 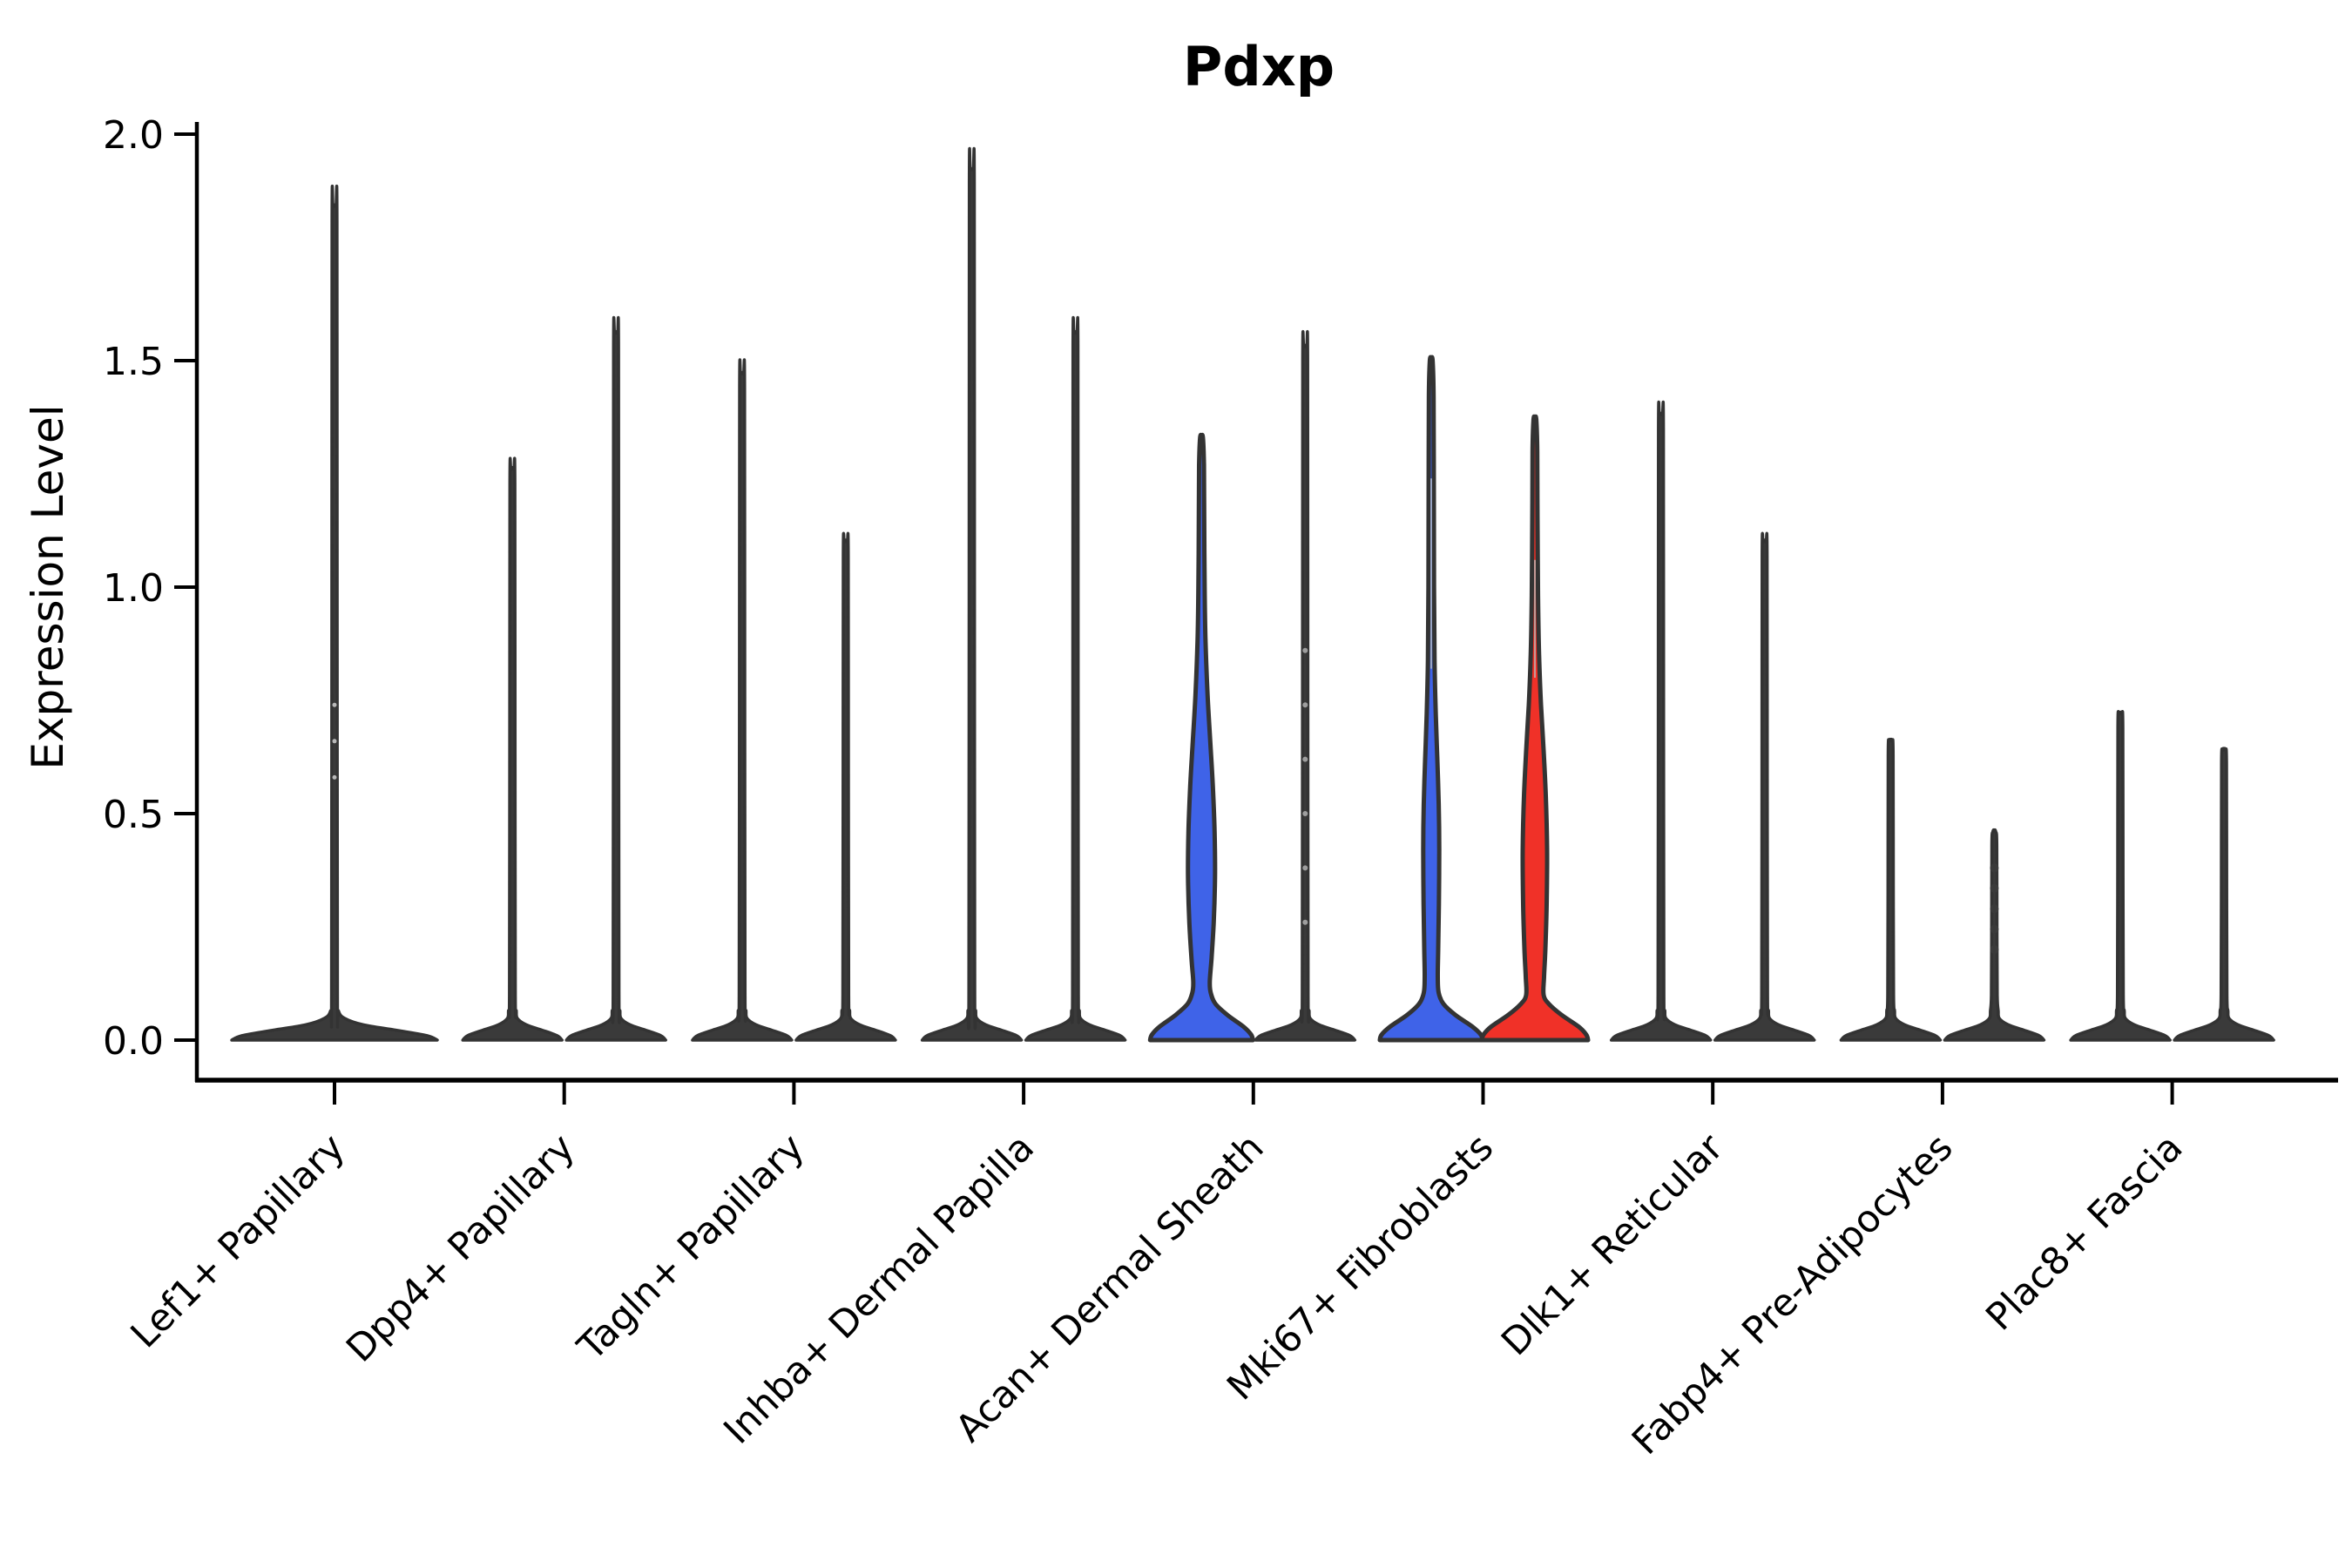 What do you see at coordinates (334, 613) in the screenshot?
I see `violin-lef1-papillary-center` at bounding box center [334, 613].